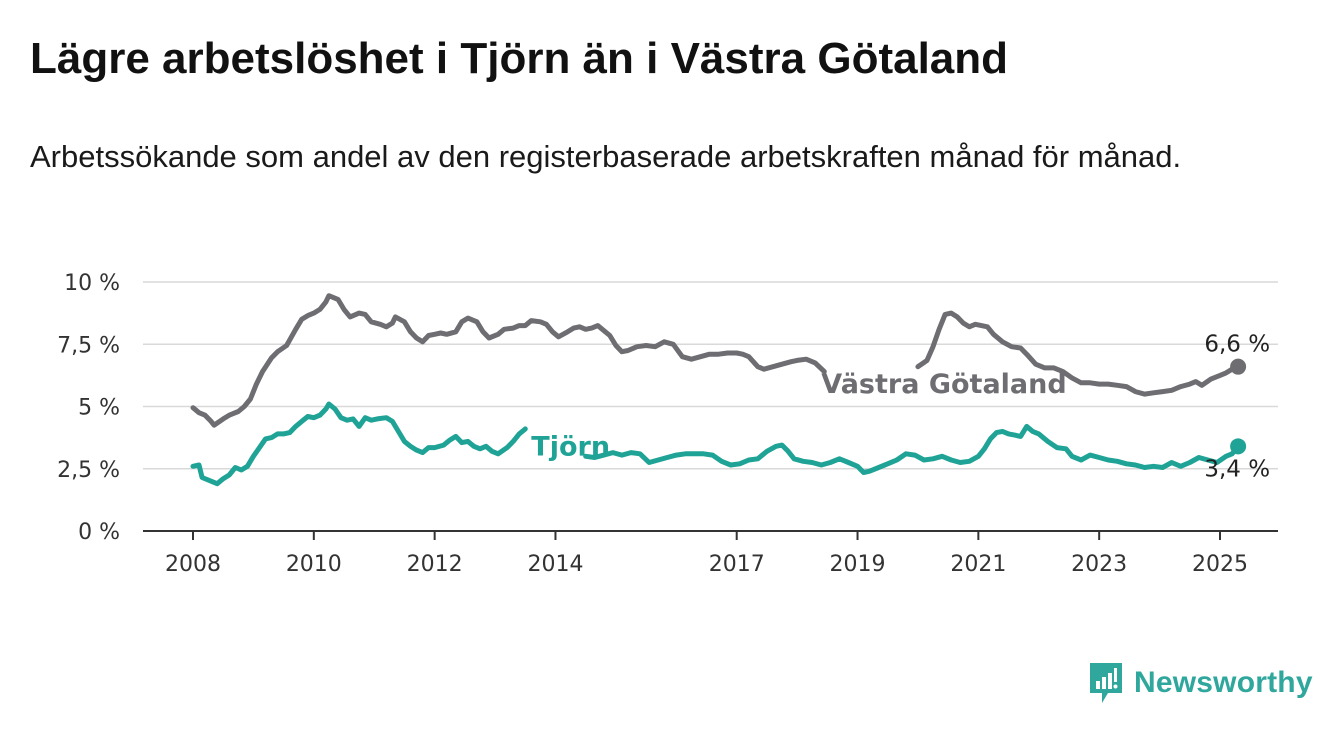  Describe the element at coordinates (900, 407) in the screenshot. I see `series-labels: 6,6 % 3,4 % Västra Götaland Tjörn` at that location.